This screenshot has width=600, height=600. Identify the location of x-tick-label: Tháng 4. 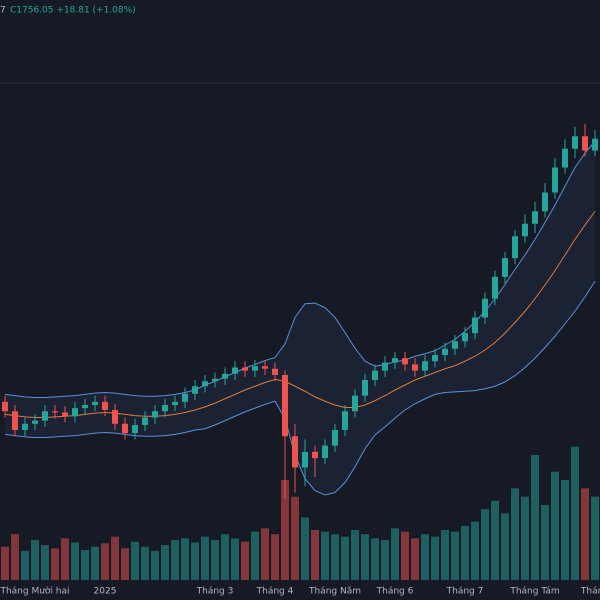
(275, 592).